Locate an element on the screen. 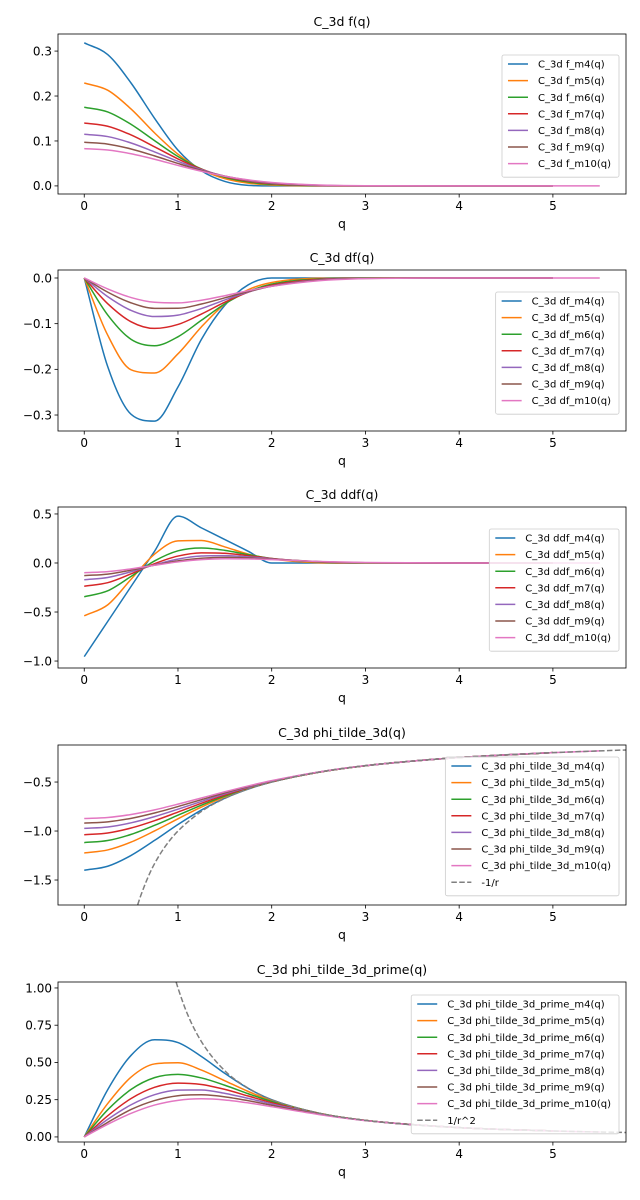 Image resolution: width=640 pixels, height=1200 pixels. y-tick-label: 1.00 is located at coordinates (38, 988).